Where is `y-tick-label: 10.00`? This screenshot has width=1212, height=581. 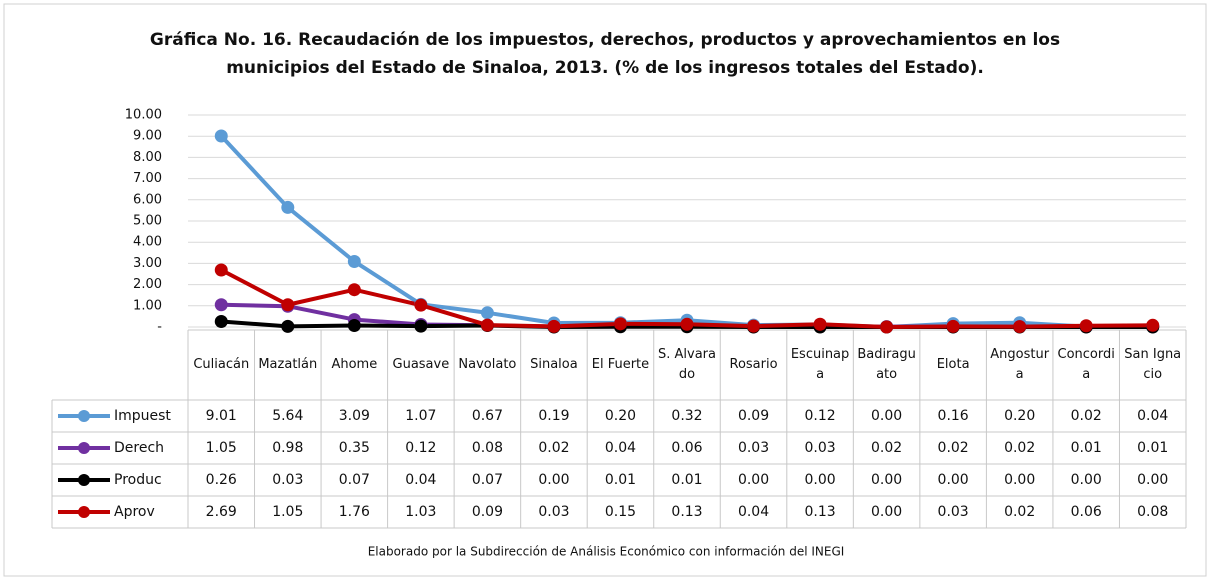 y-tick-label: 10.00 is located at coordinates (143, 115).